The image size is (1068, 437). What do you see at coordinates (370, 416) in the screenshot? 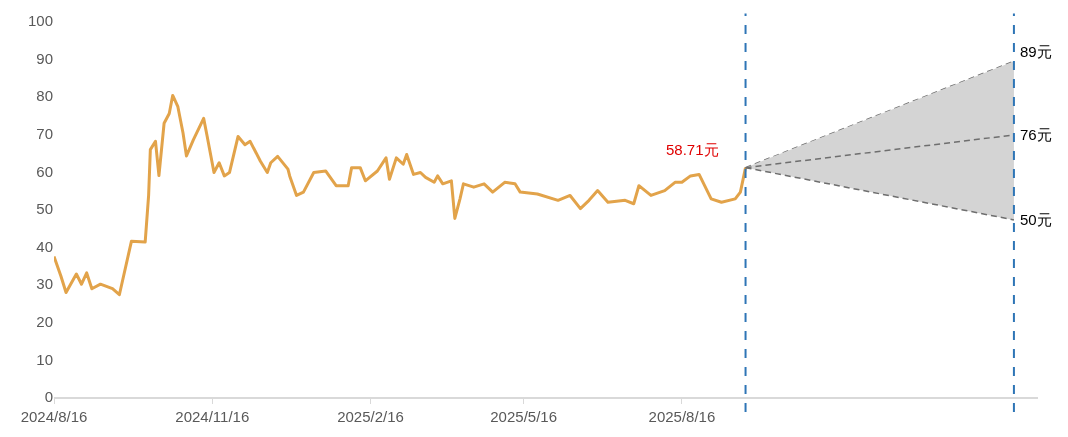
I see `x-tick-label: 2025/2/16` at bounding box center [370, 416].